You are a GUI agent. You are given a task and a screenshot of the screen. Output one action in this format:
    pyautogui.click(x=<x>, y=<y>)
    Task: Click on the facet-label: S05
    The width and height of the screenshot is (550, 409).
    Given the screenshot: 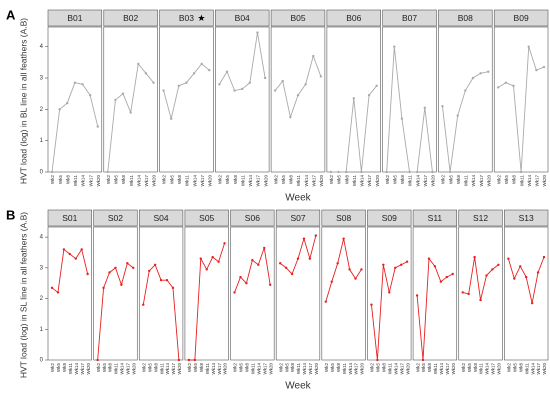 What is the action you would take?
    pyautogui.click(x=206, y=218)
    